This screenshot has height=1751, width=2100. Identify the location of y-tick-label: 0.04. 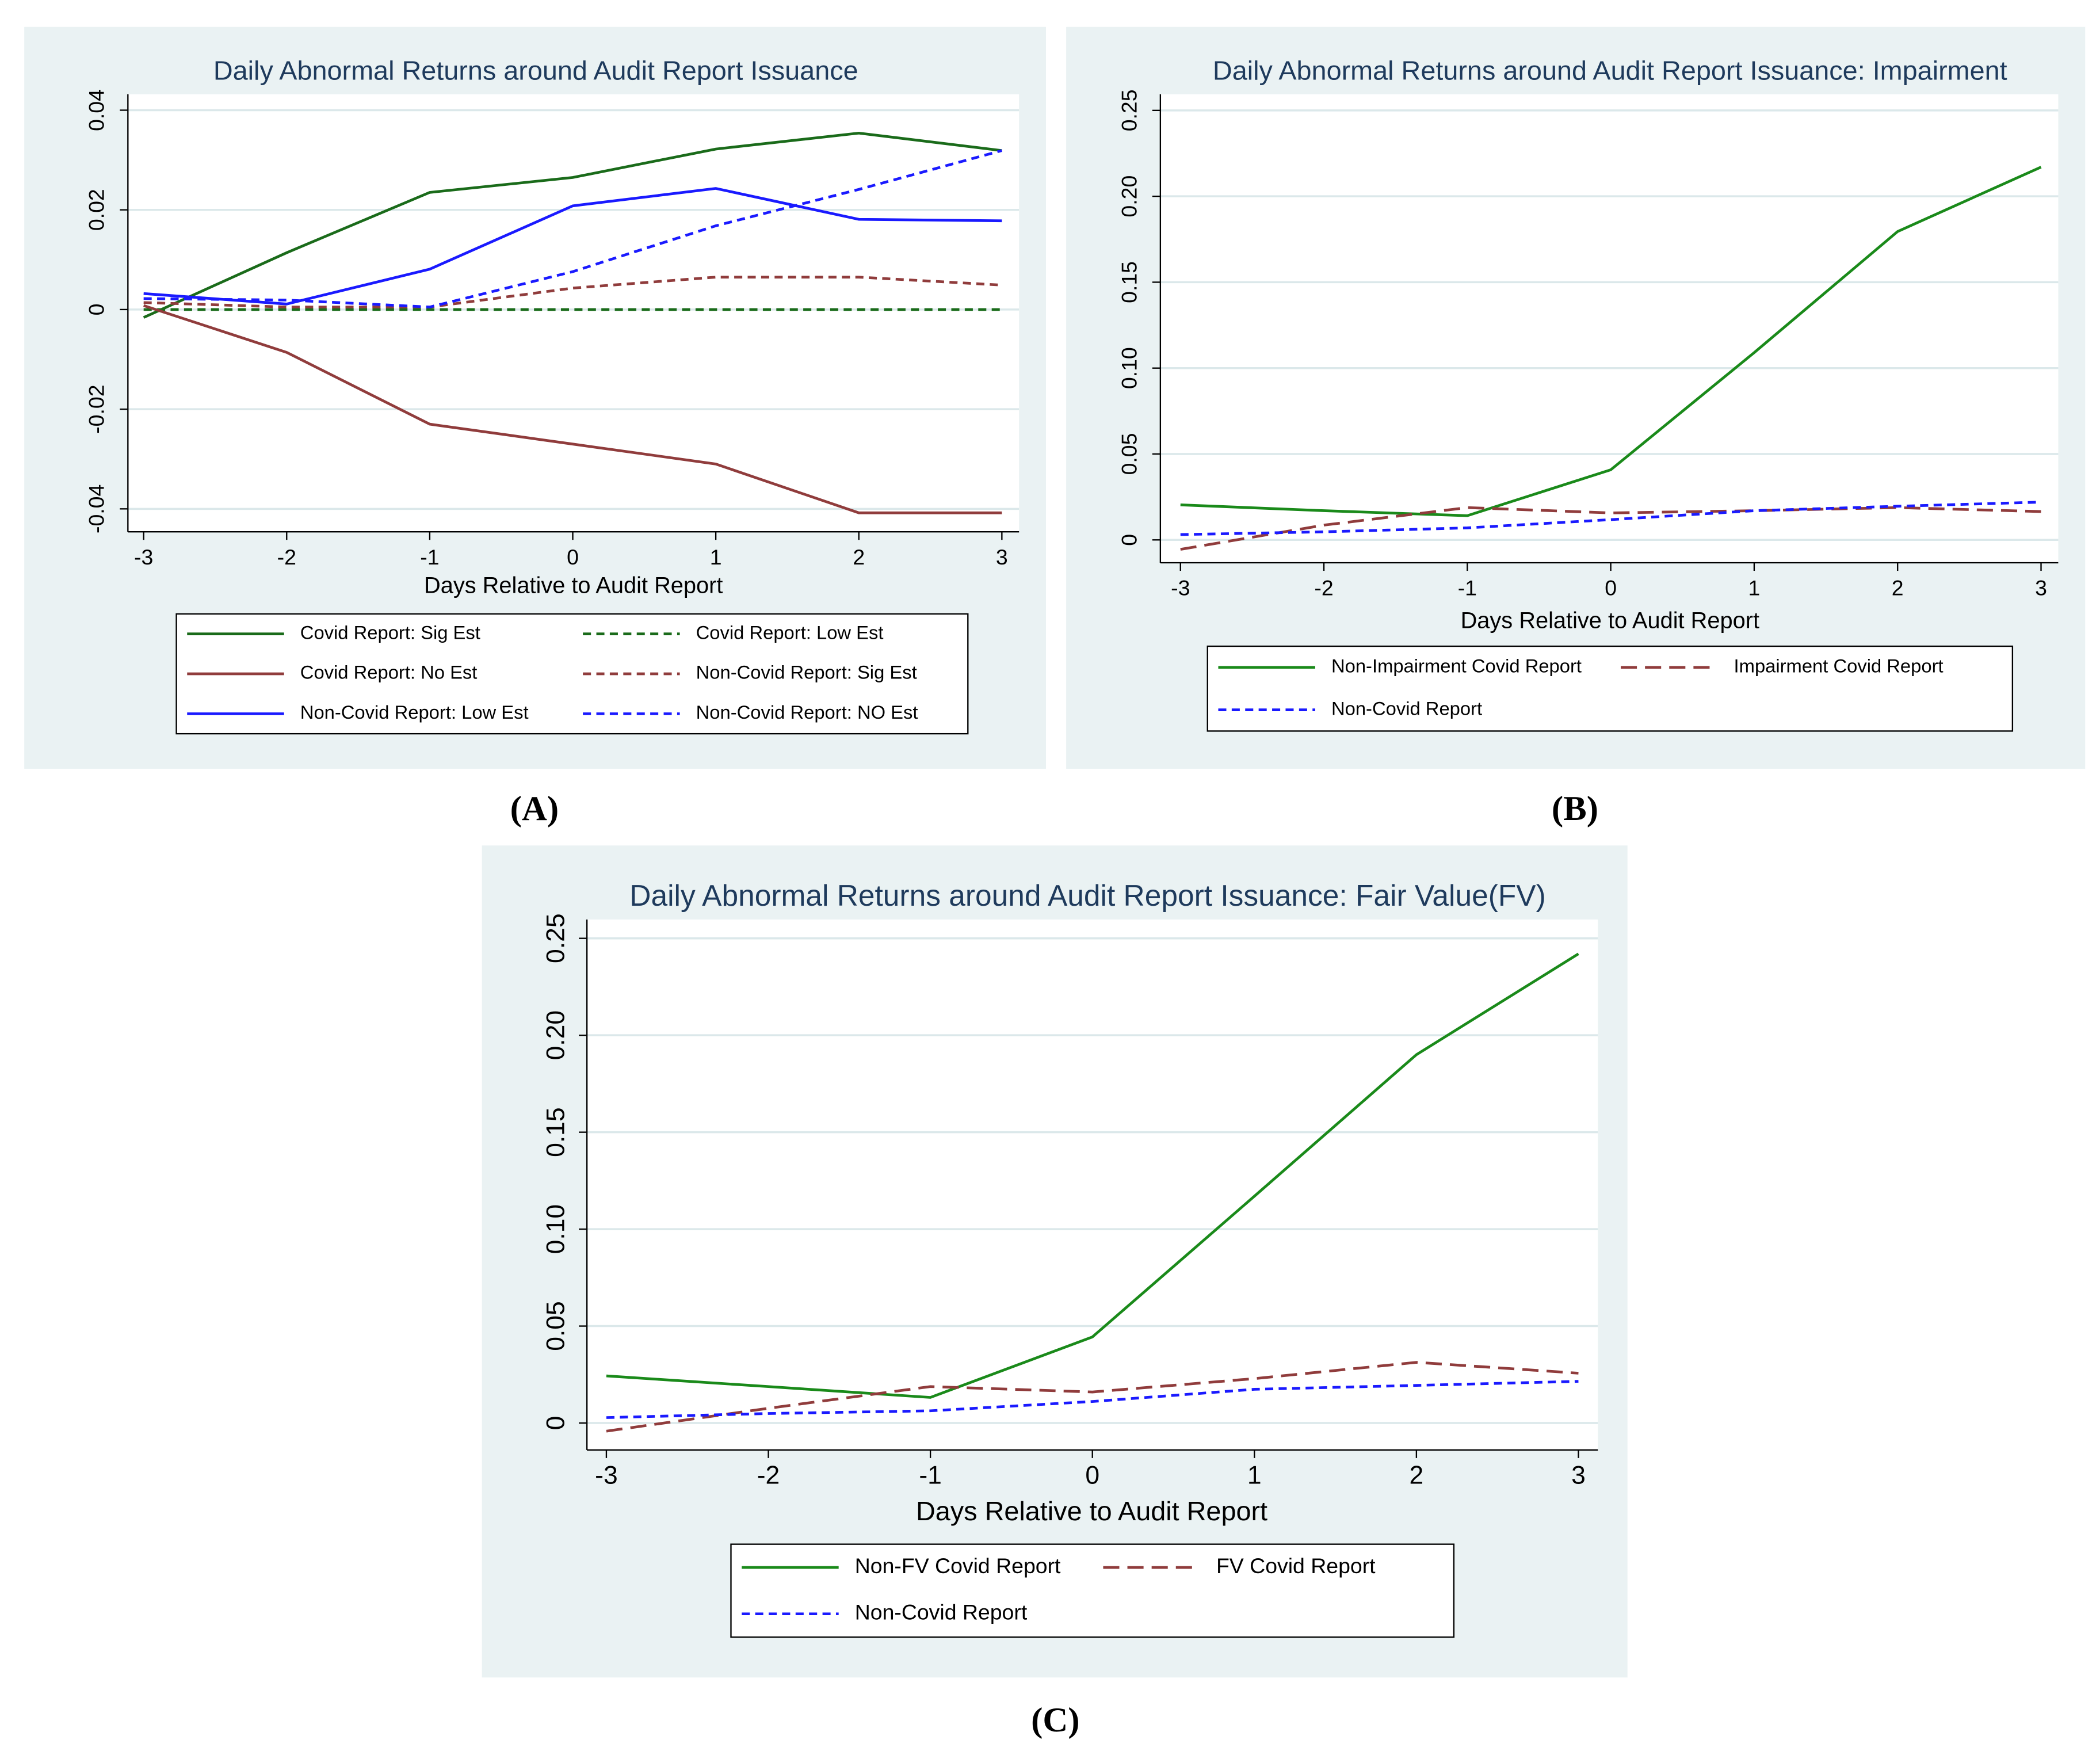
(97, 110).